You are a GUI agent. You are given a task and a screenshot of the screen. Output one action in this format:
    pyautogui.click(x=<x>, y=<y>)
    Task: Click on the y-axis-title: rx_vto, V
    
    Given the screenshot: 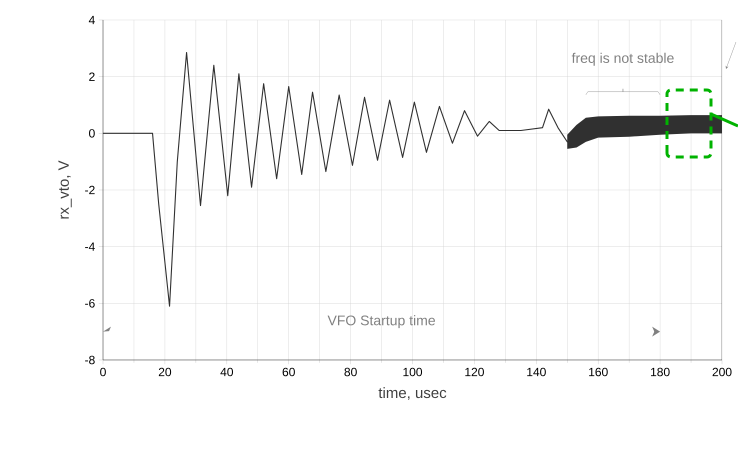 What is the action you would take?
    pyautogui.click(x=65, y=189)
    